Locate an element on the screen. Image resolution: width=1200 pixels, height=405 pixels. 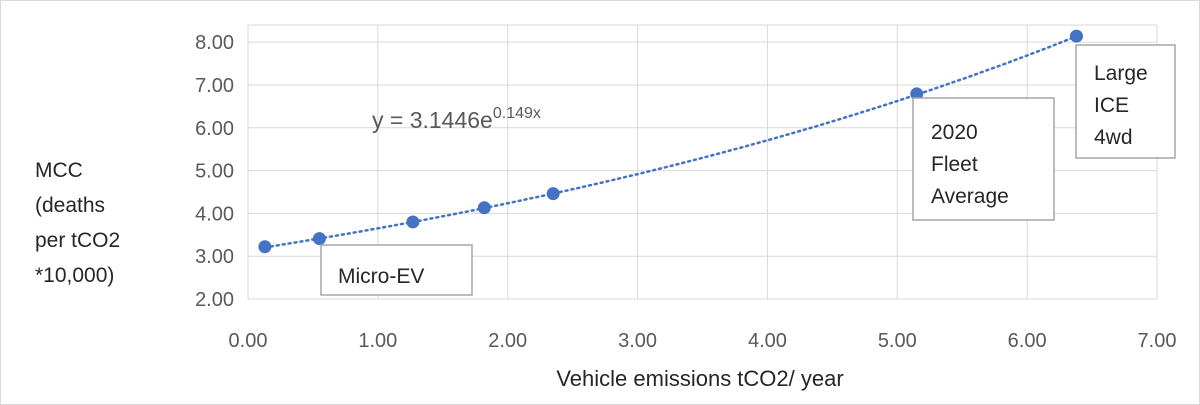
y-axis-title-line: MCC is located at coordinates (59, 170).